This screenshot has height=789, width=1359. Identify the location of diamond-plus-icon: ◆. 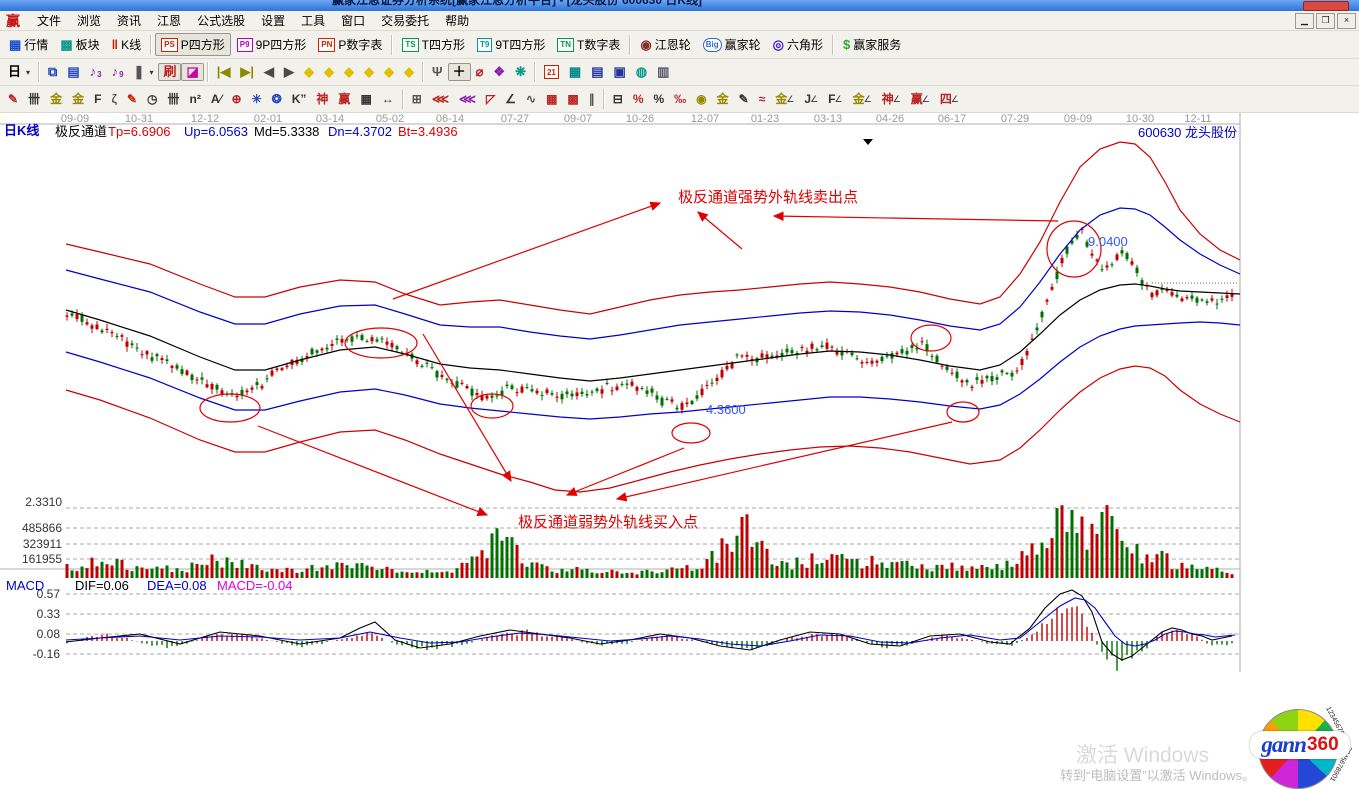
(409, 72).